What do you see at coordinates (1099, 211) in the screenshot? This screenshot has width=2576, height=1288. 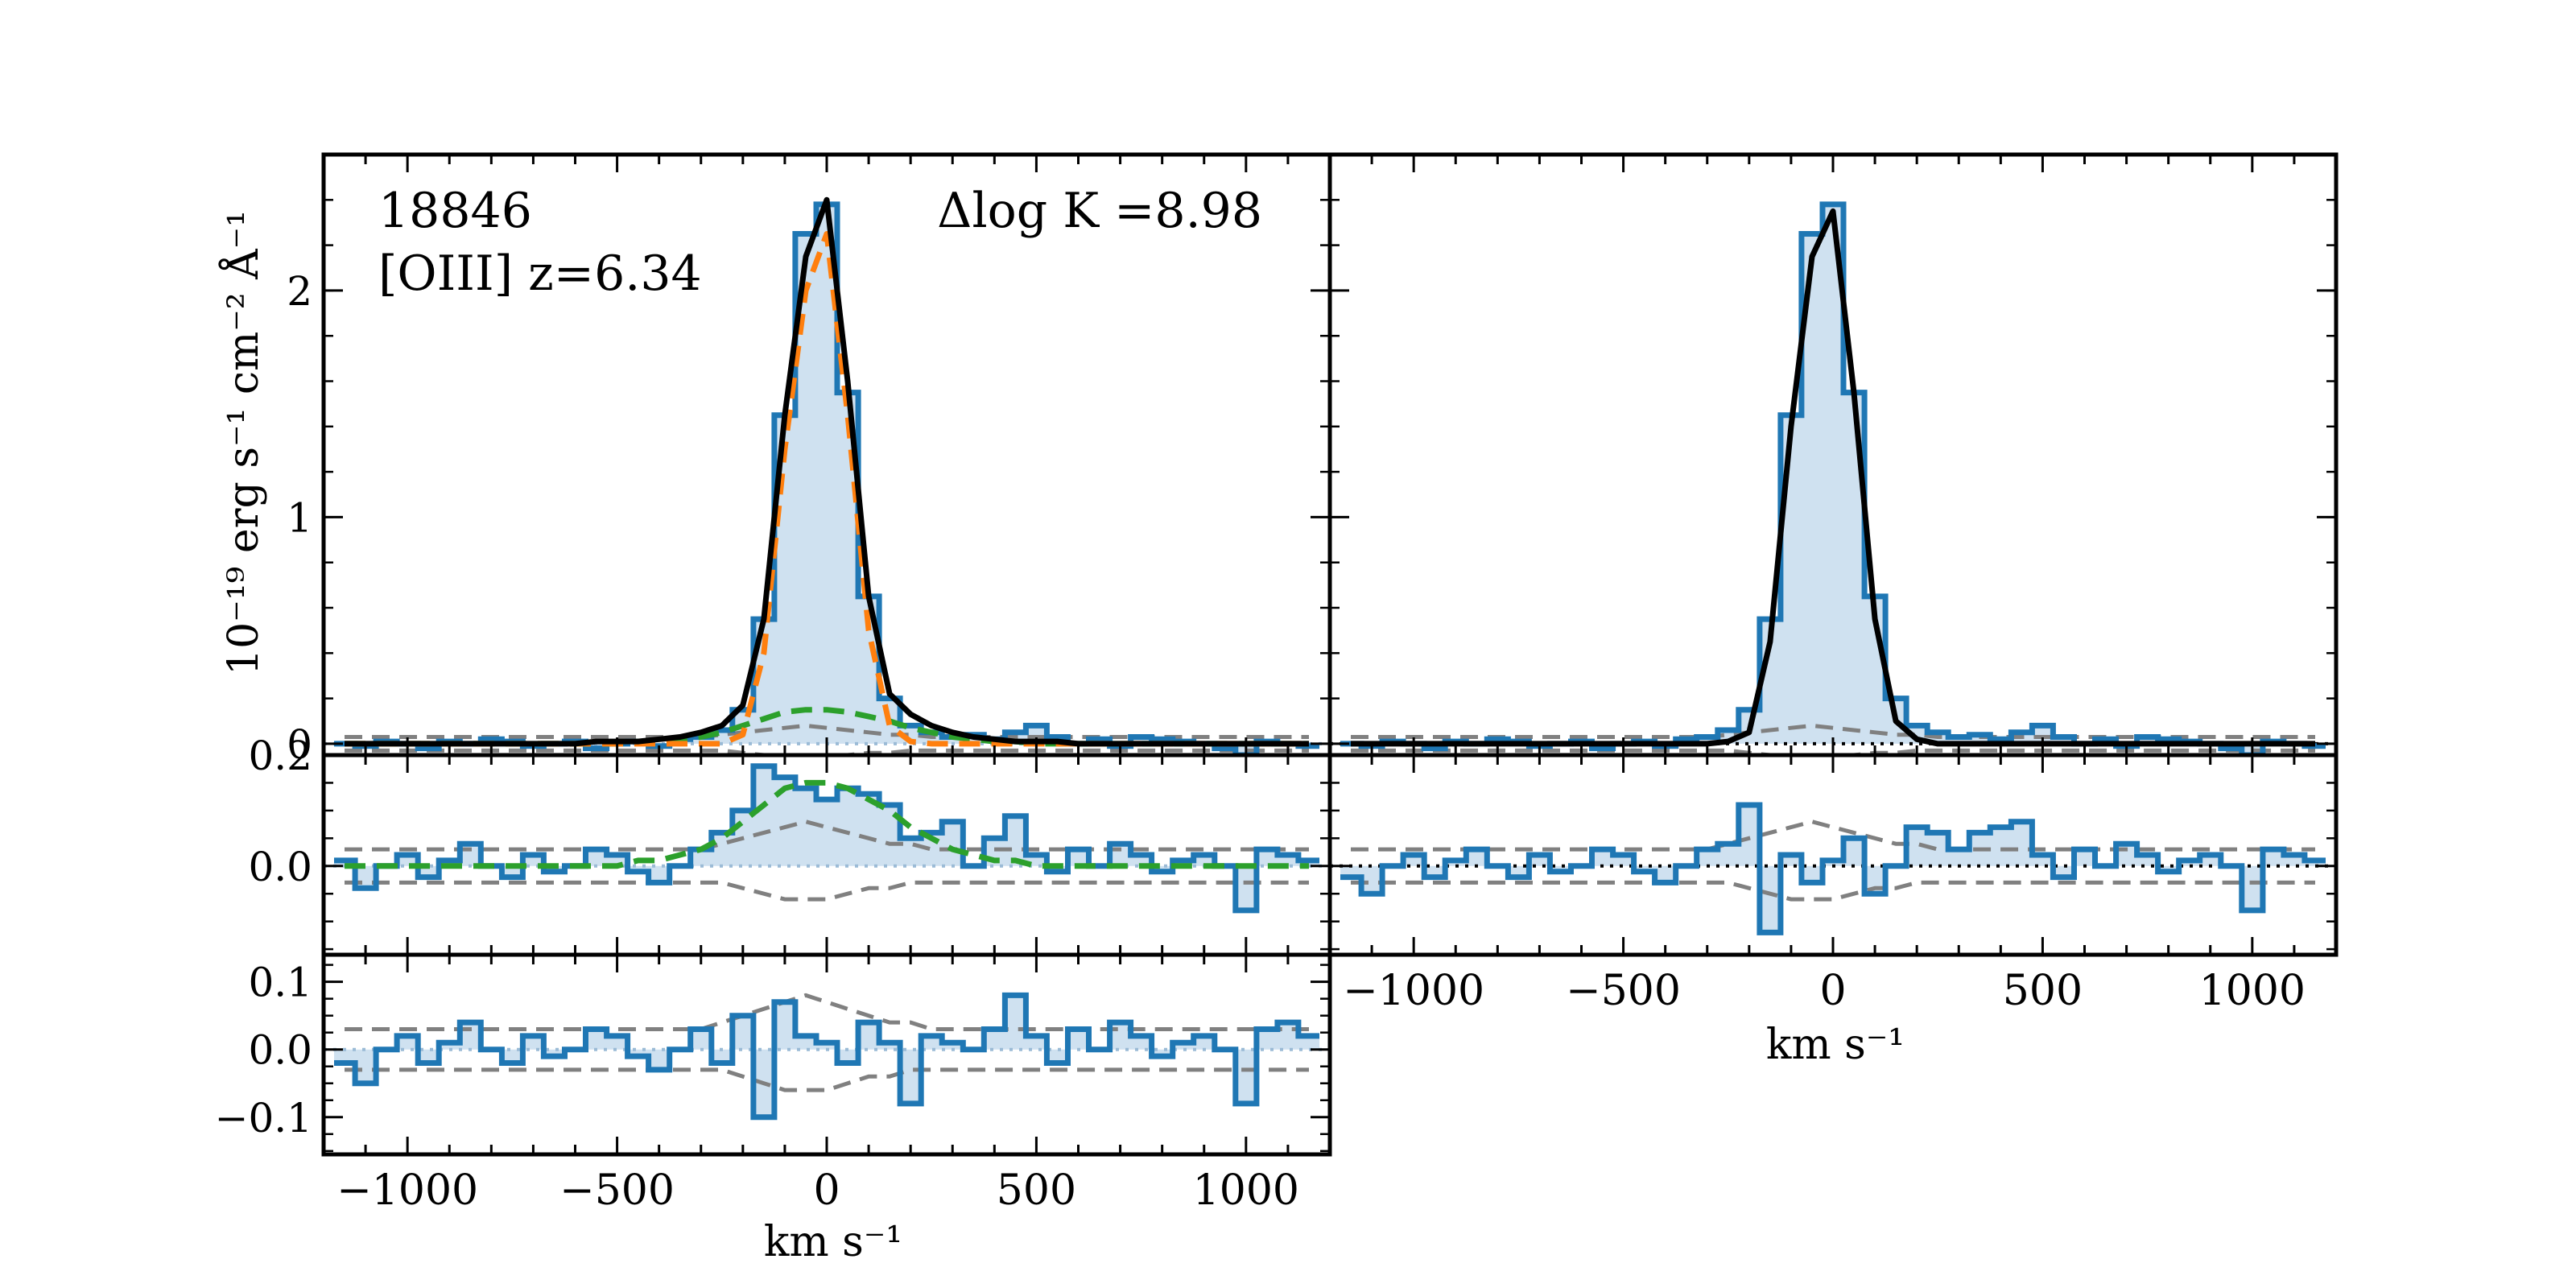 I see `delta-log-k-label: Δlog K =8.98` at bounding box center [1099, 211].